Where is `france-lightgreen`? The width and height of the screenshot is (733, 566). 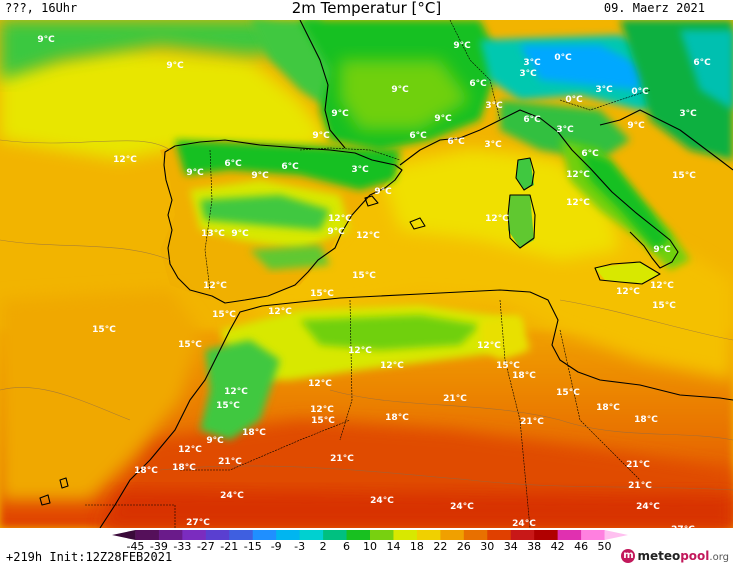
france-lightgreen is located at coordinates (405, 95).